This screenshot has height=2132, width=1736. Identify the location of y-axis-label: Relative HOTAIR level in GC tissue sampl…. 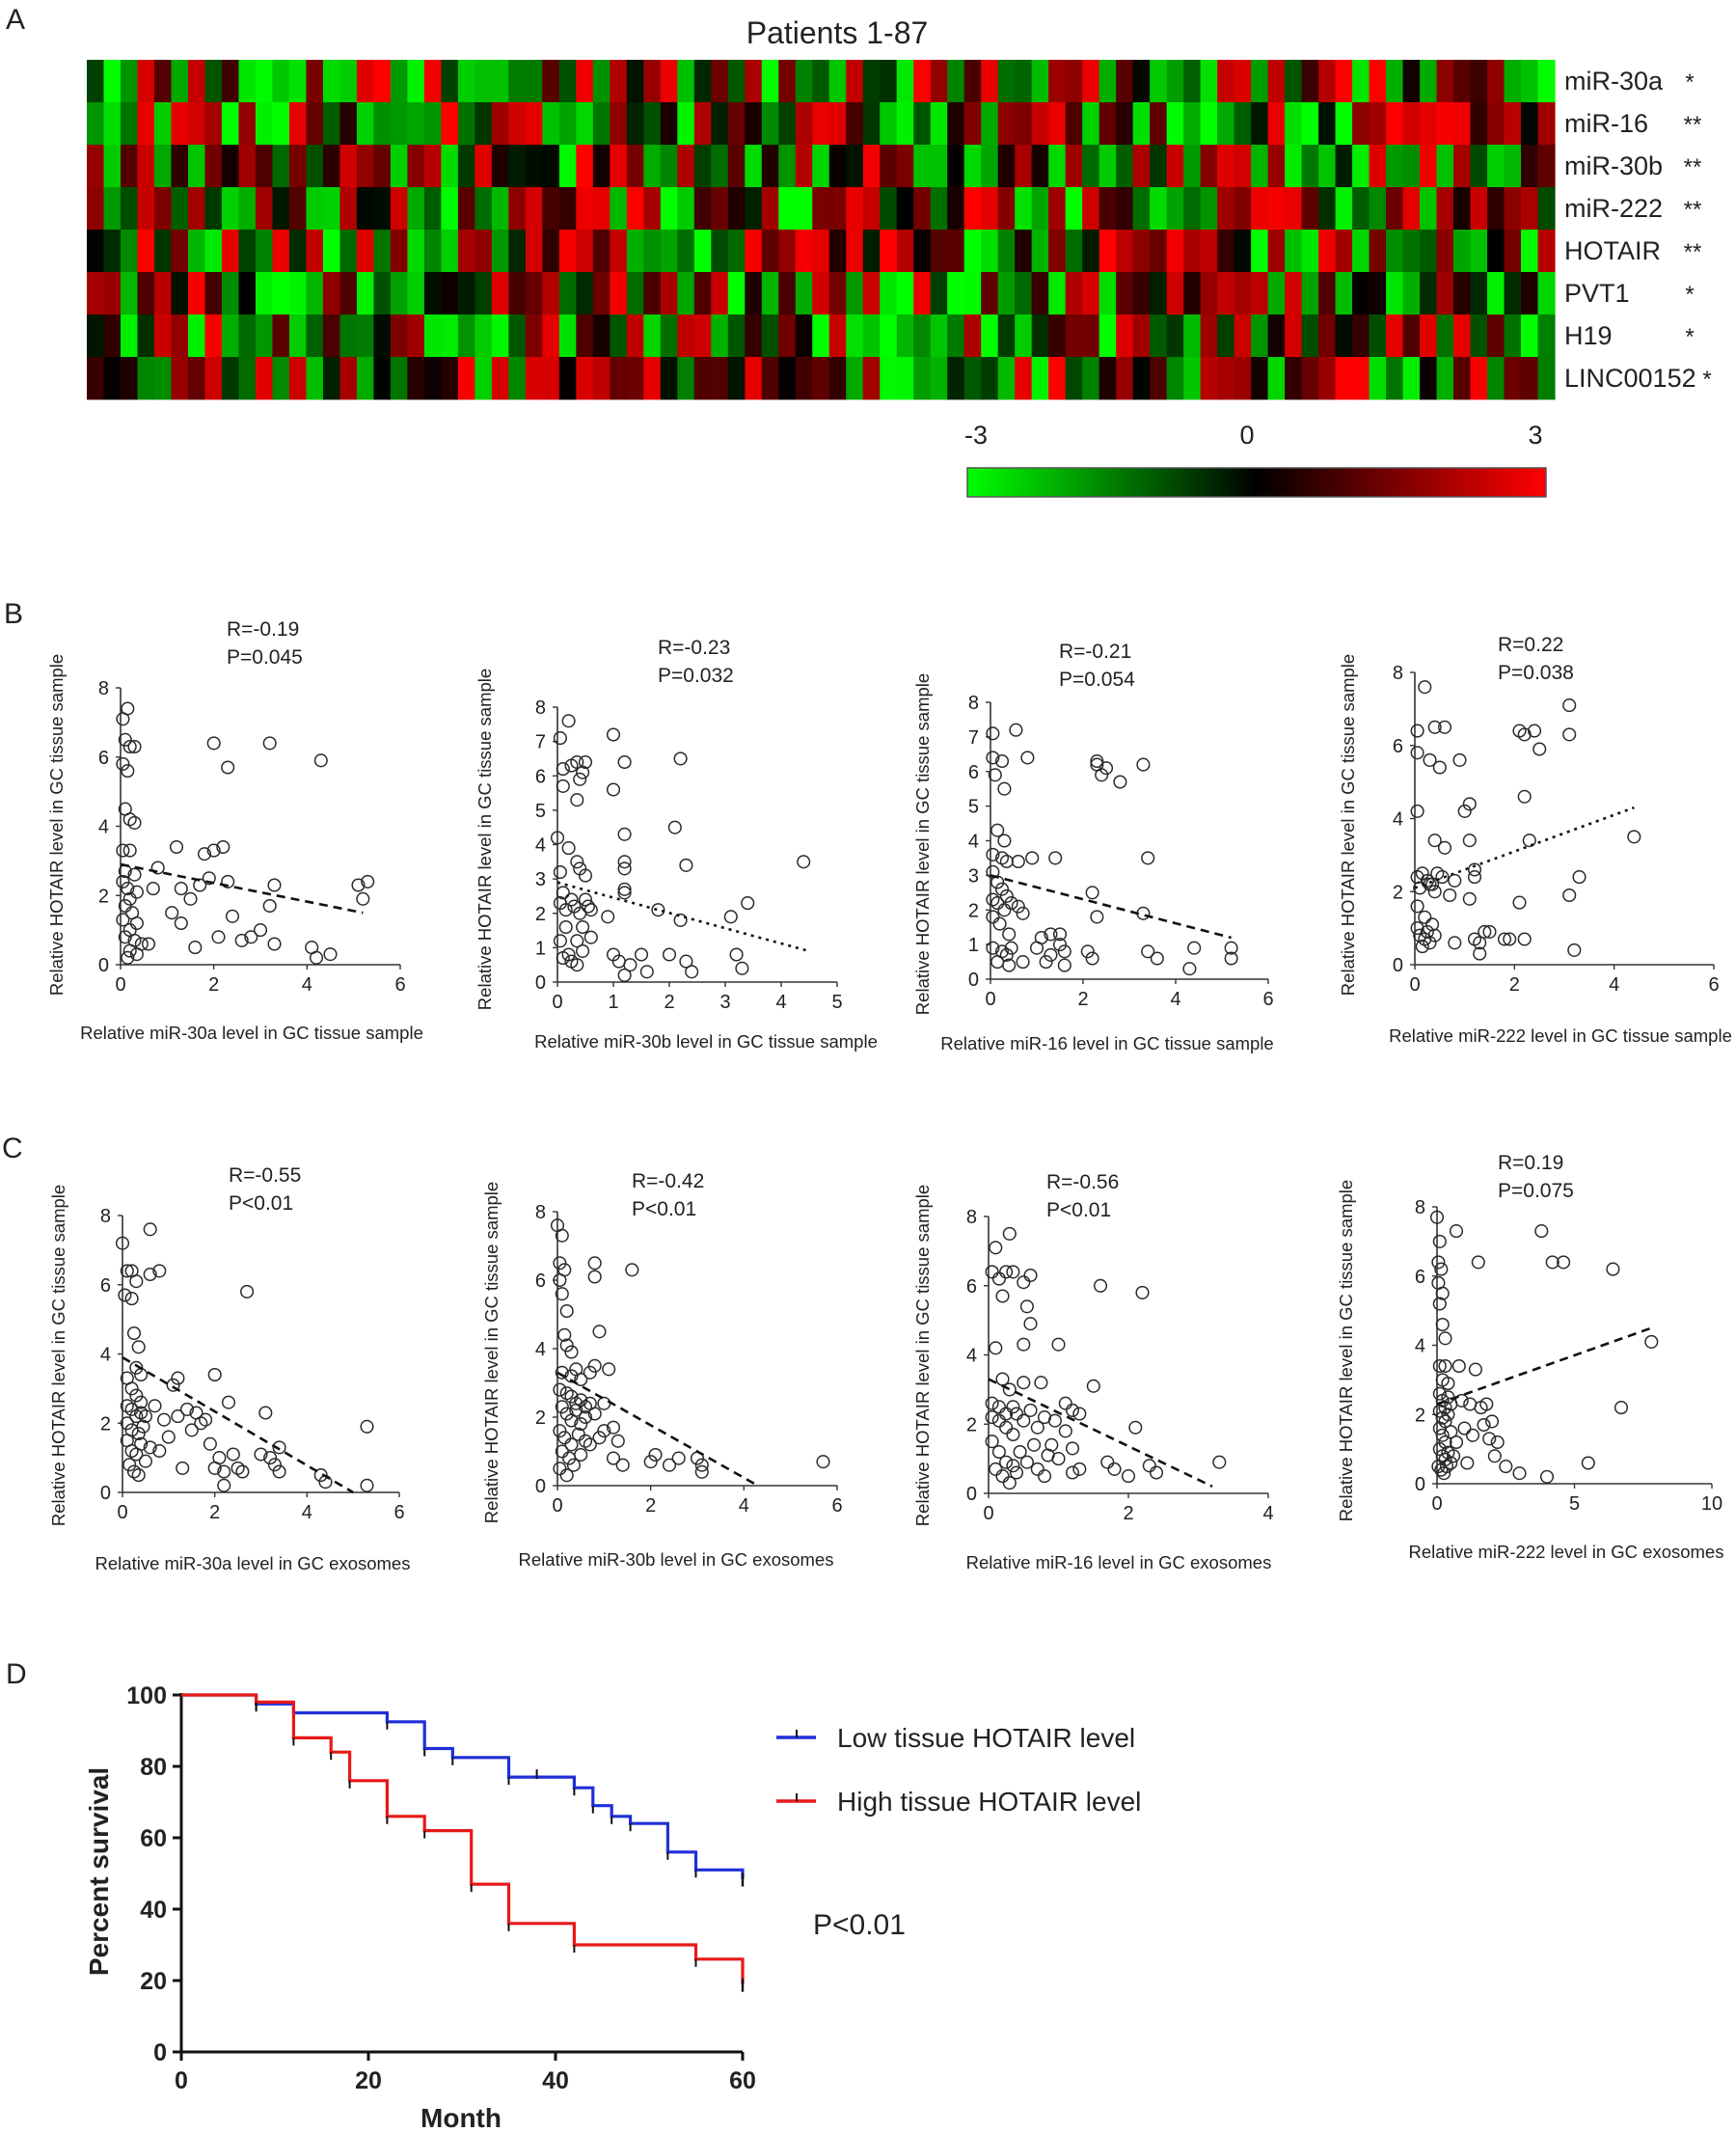
(57, 825).